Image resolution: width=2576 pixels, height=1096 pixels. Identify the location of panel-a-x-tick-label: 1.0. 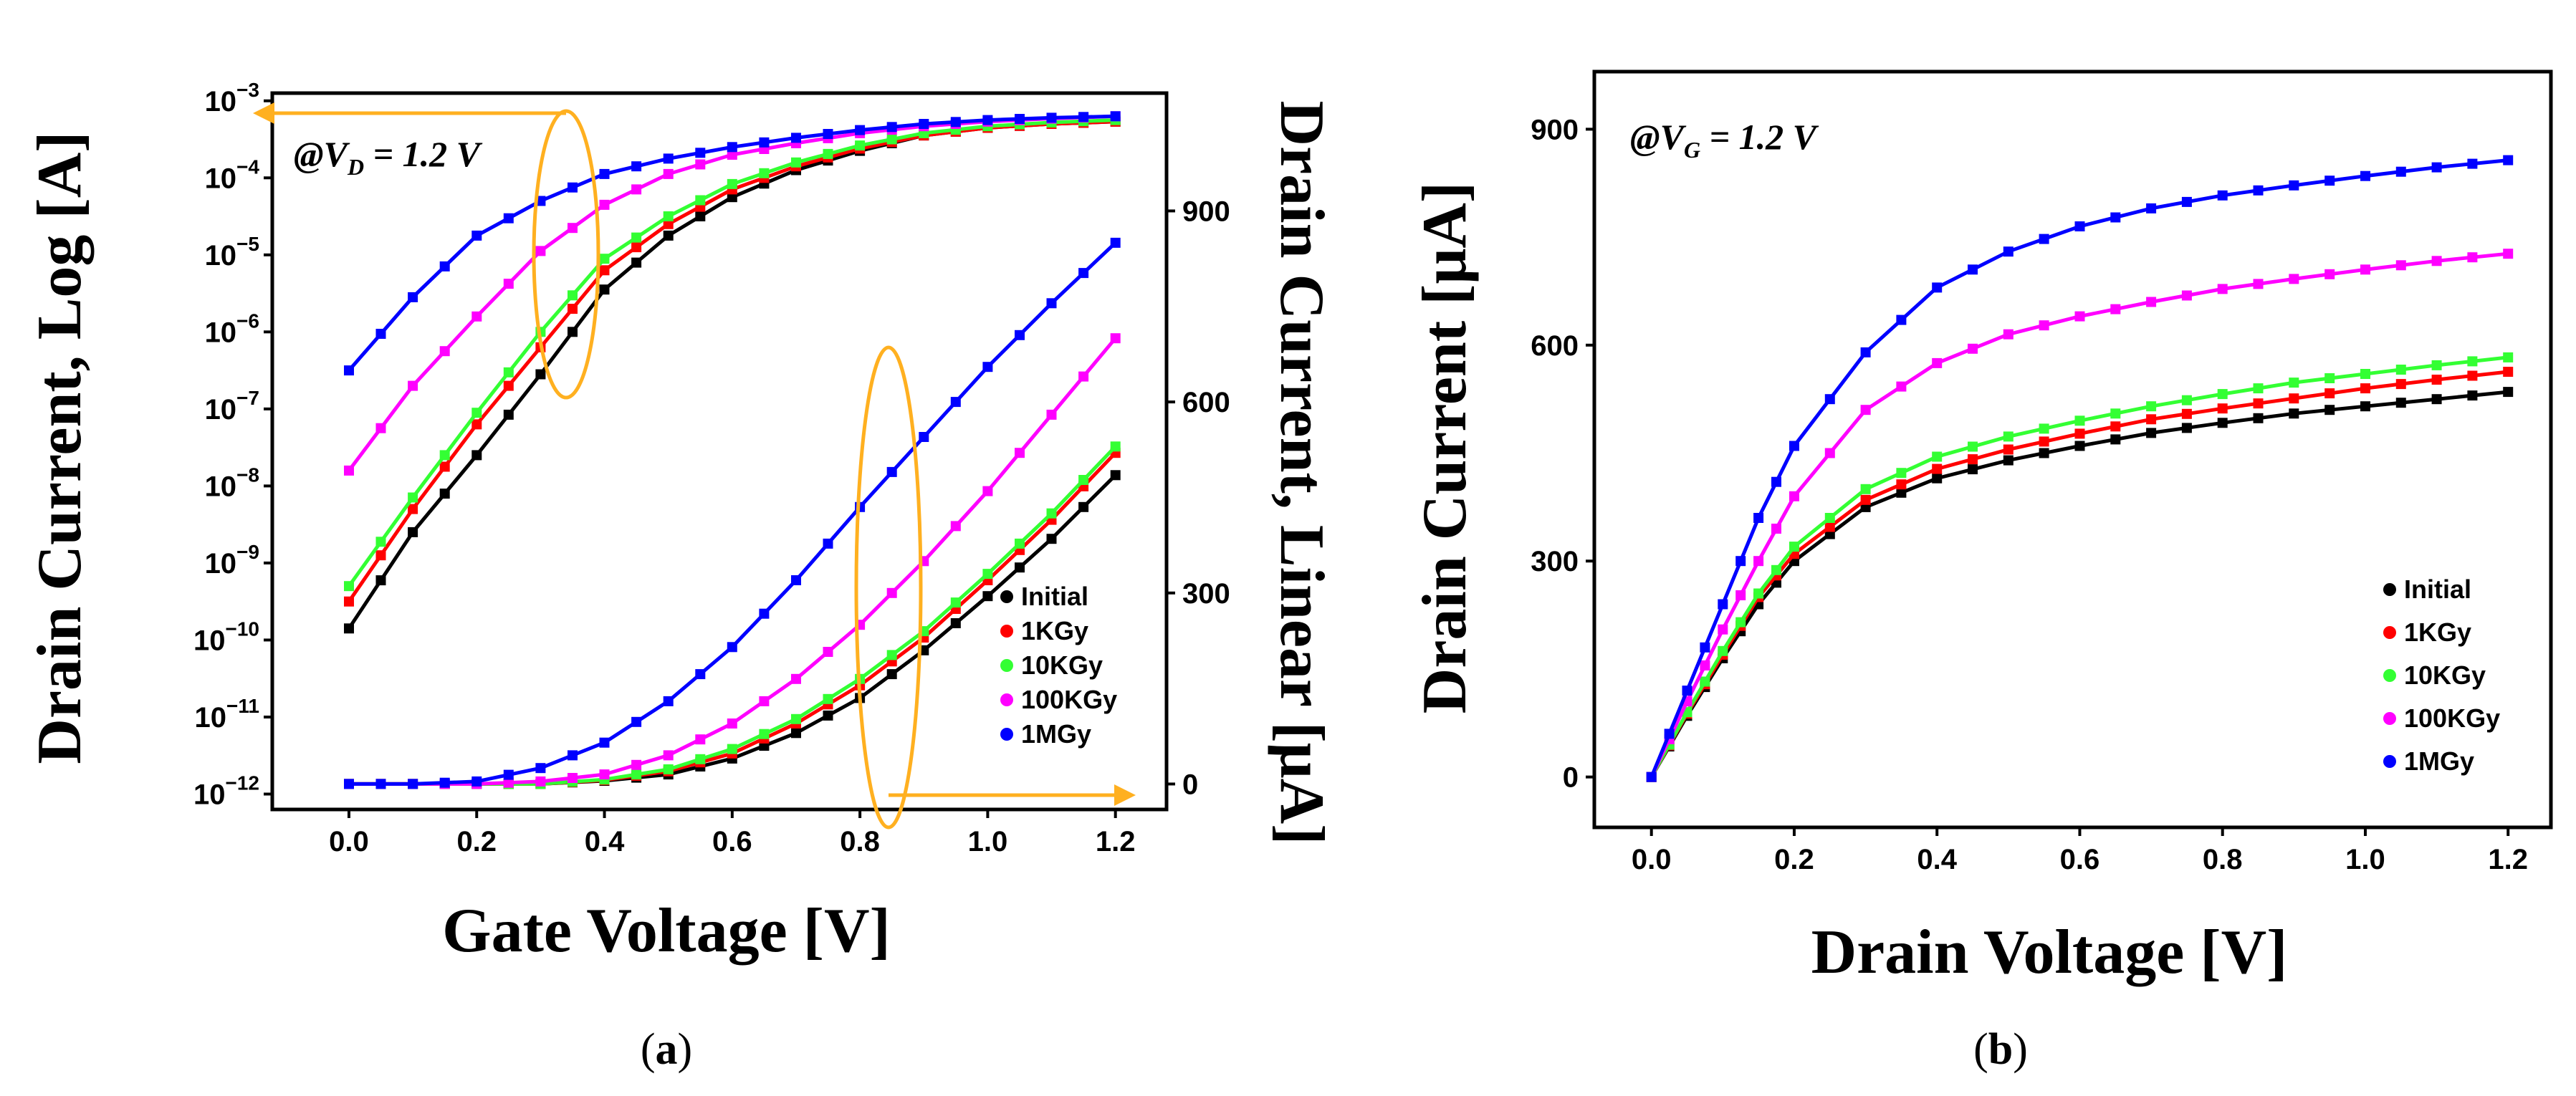
(988, 841).